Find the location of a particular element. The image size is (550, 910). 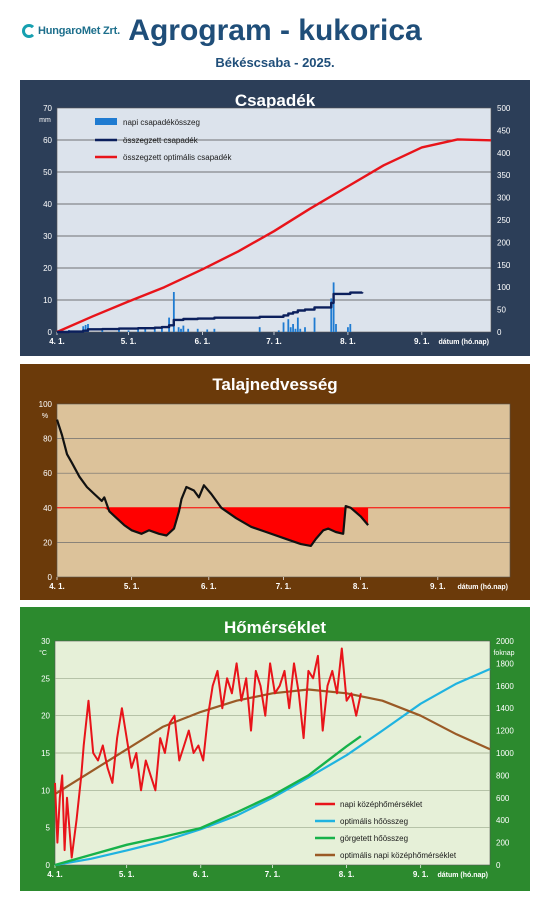

soil-xtick-label: 6. 1. is located at coordinates (209, 586).